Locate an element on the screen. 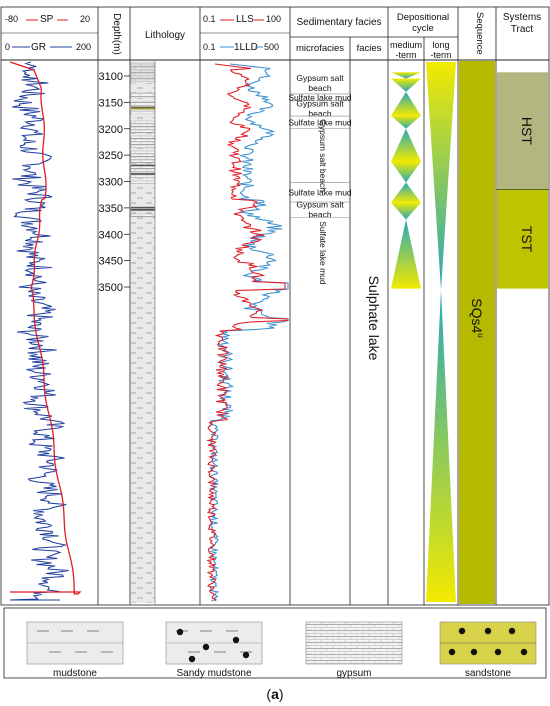 The width and height of the screenshot is (550, 706). sp-curve is located at coordinates (45, 328).